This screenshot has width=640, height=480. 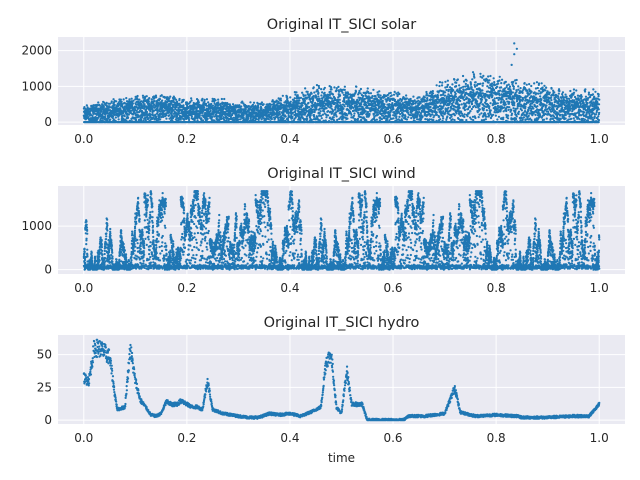 I want to click on solar-y-tick-label: 0, so click(x=48, y=122).